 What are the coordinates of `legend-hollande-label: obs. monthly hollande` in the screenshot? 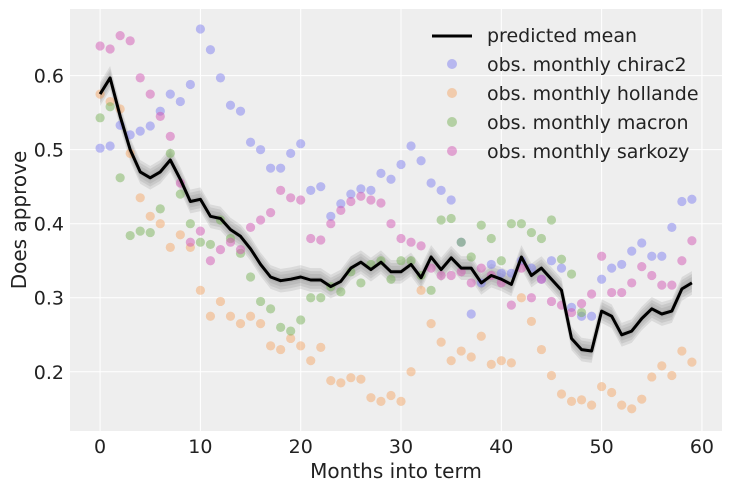 It's located at (593, 94).